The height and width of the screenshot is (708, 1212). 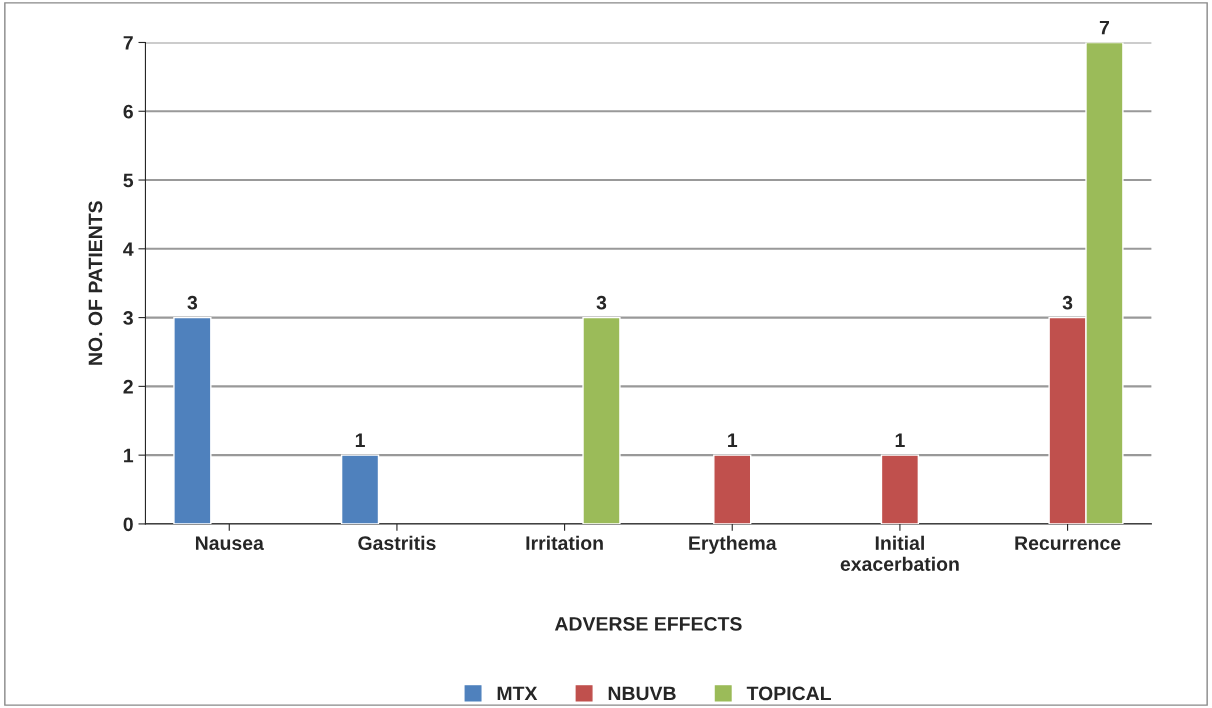 What do you see at coordinates (128, 180) in the screenshot?
I see `y-tick-label: 5` at bounding box center [128, 180].